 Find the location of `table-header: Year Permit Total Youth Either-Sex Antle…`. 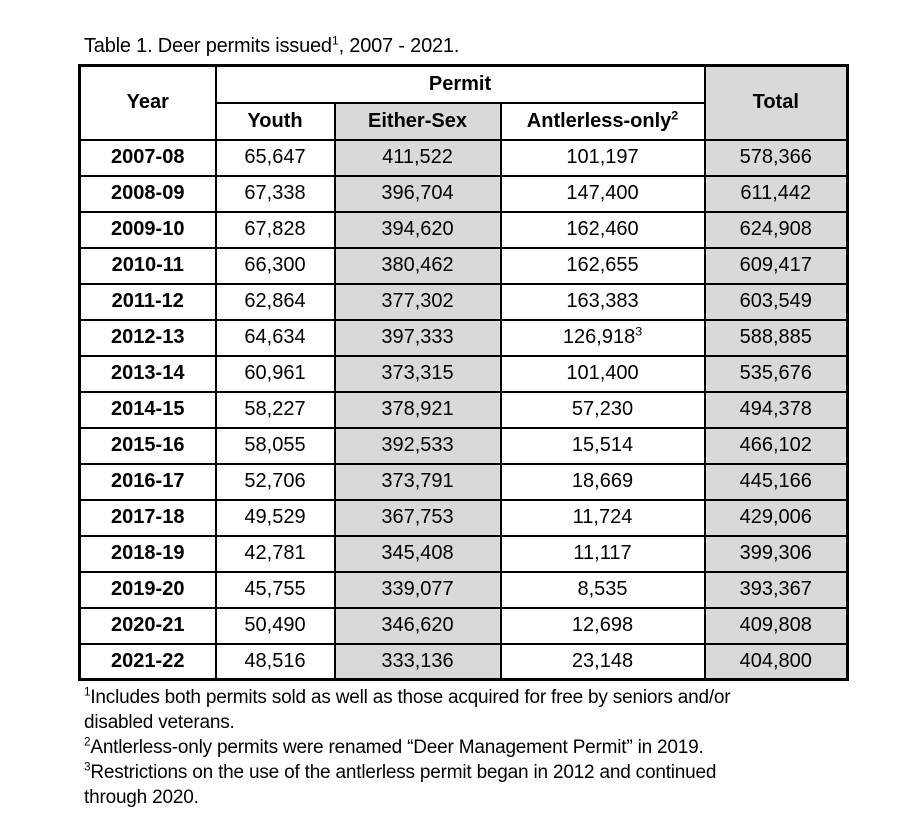

table-header: Year Permit Total Youth Either-Sex Antle… is located at coordinates (463, 102).